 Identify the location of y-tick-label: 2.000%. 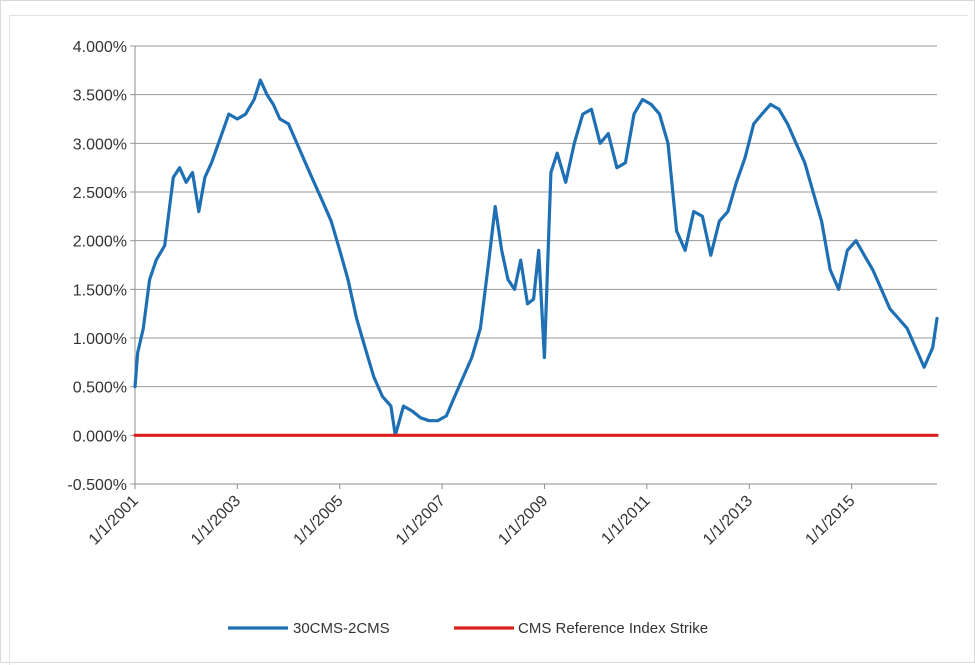
(100, 242).